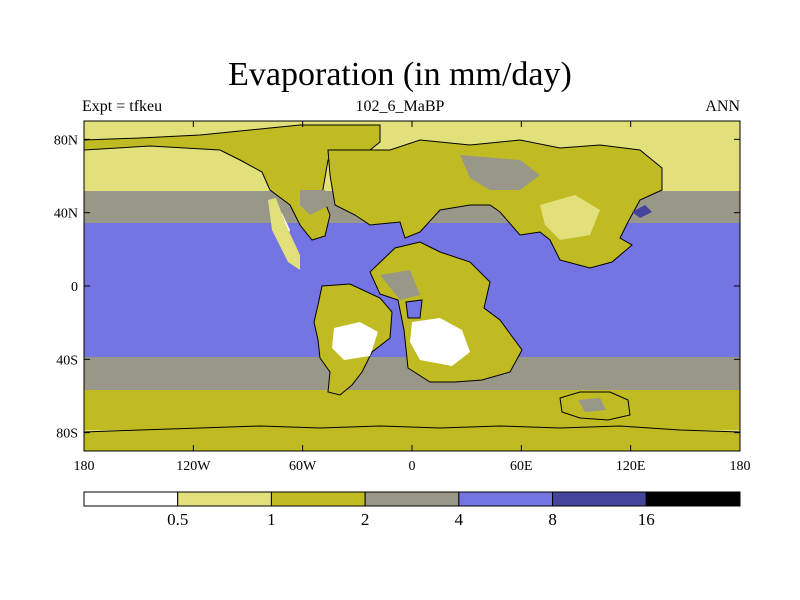  Describe the element at coordinates (400, 285) in the screenshot. I see `africa-interior` at that location.